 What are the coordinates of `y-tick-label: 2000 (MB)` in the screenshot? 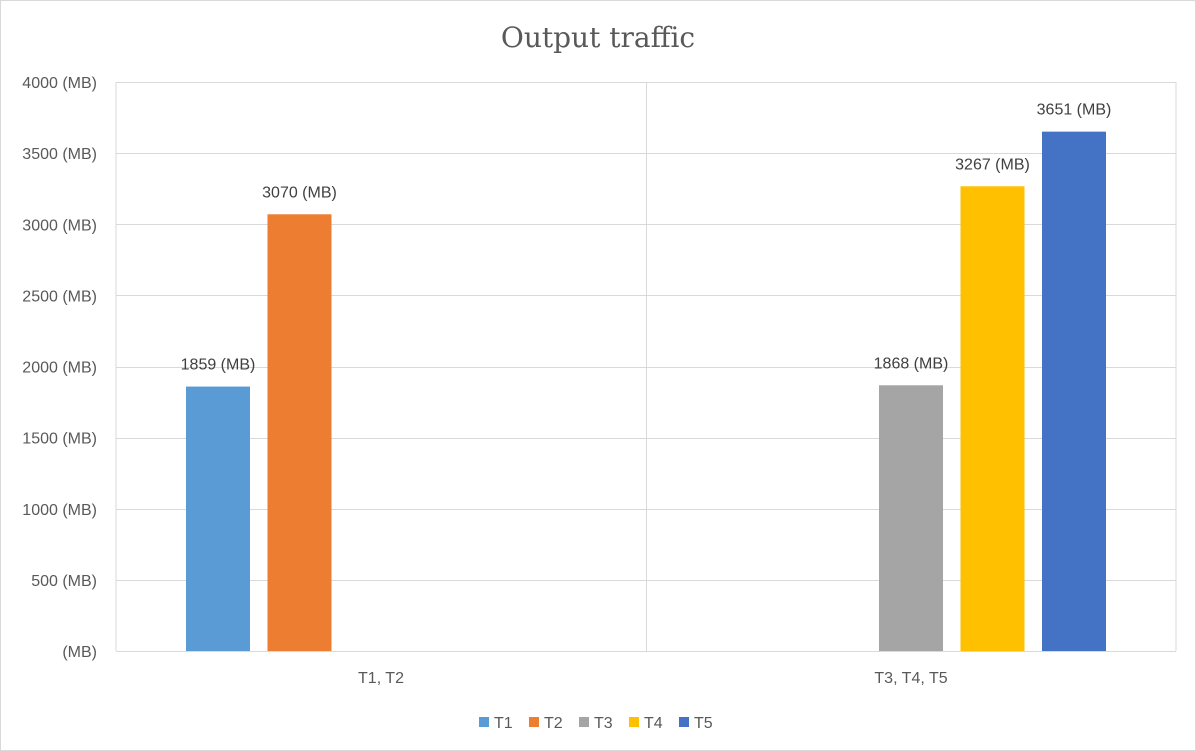 It's located at (59, 368).